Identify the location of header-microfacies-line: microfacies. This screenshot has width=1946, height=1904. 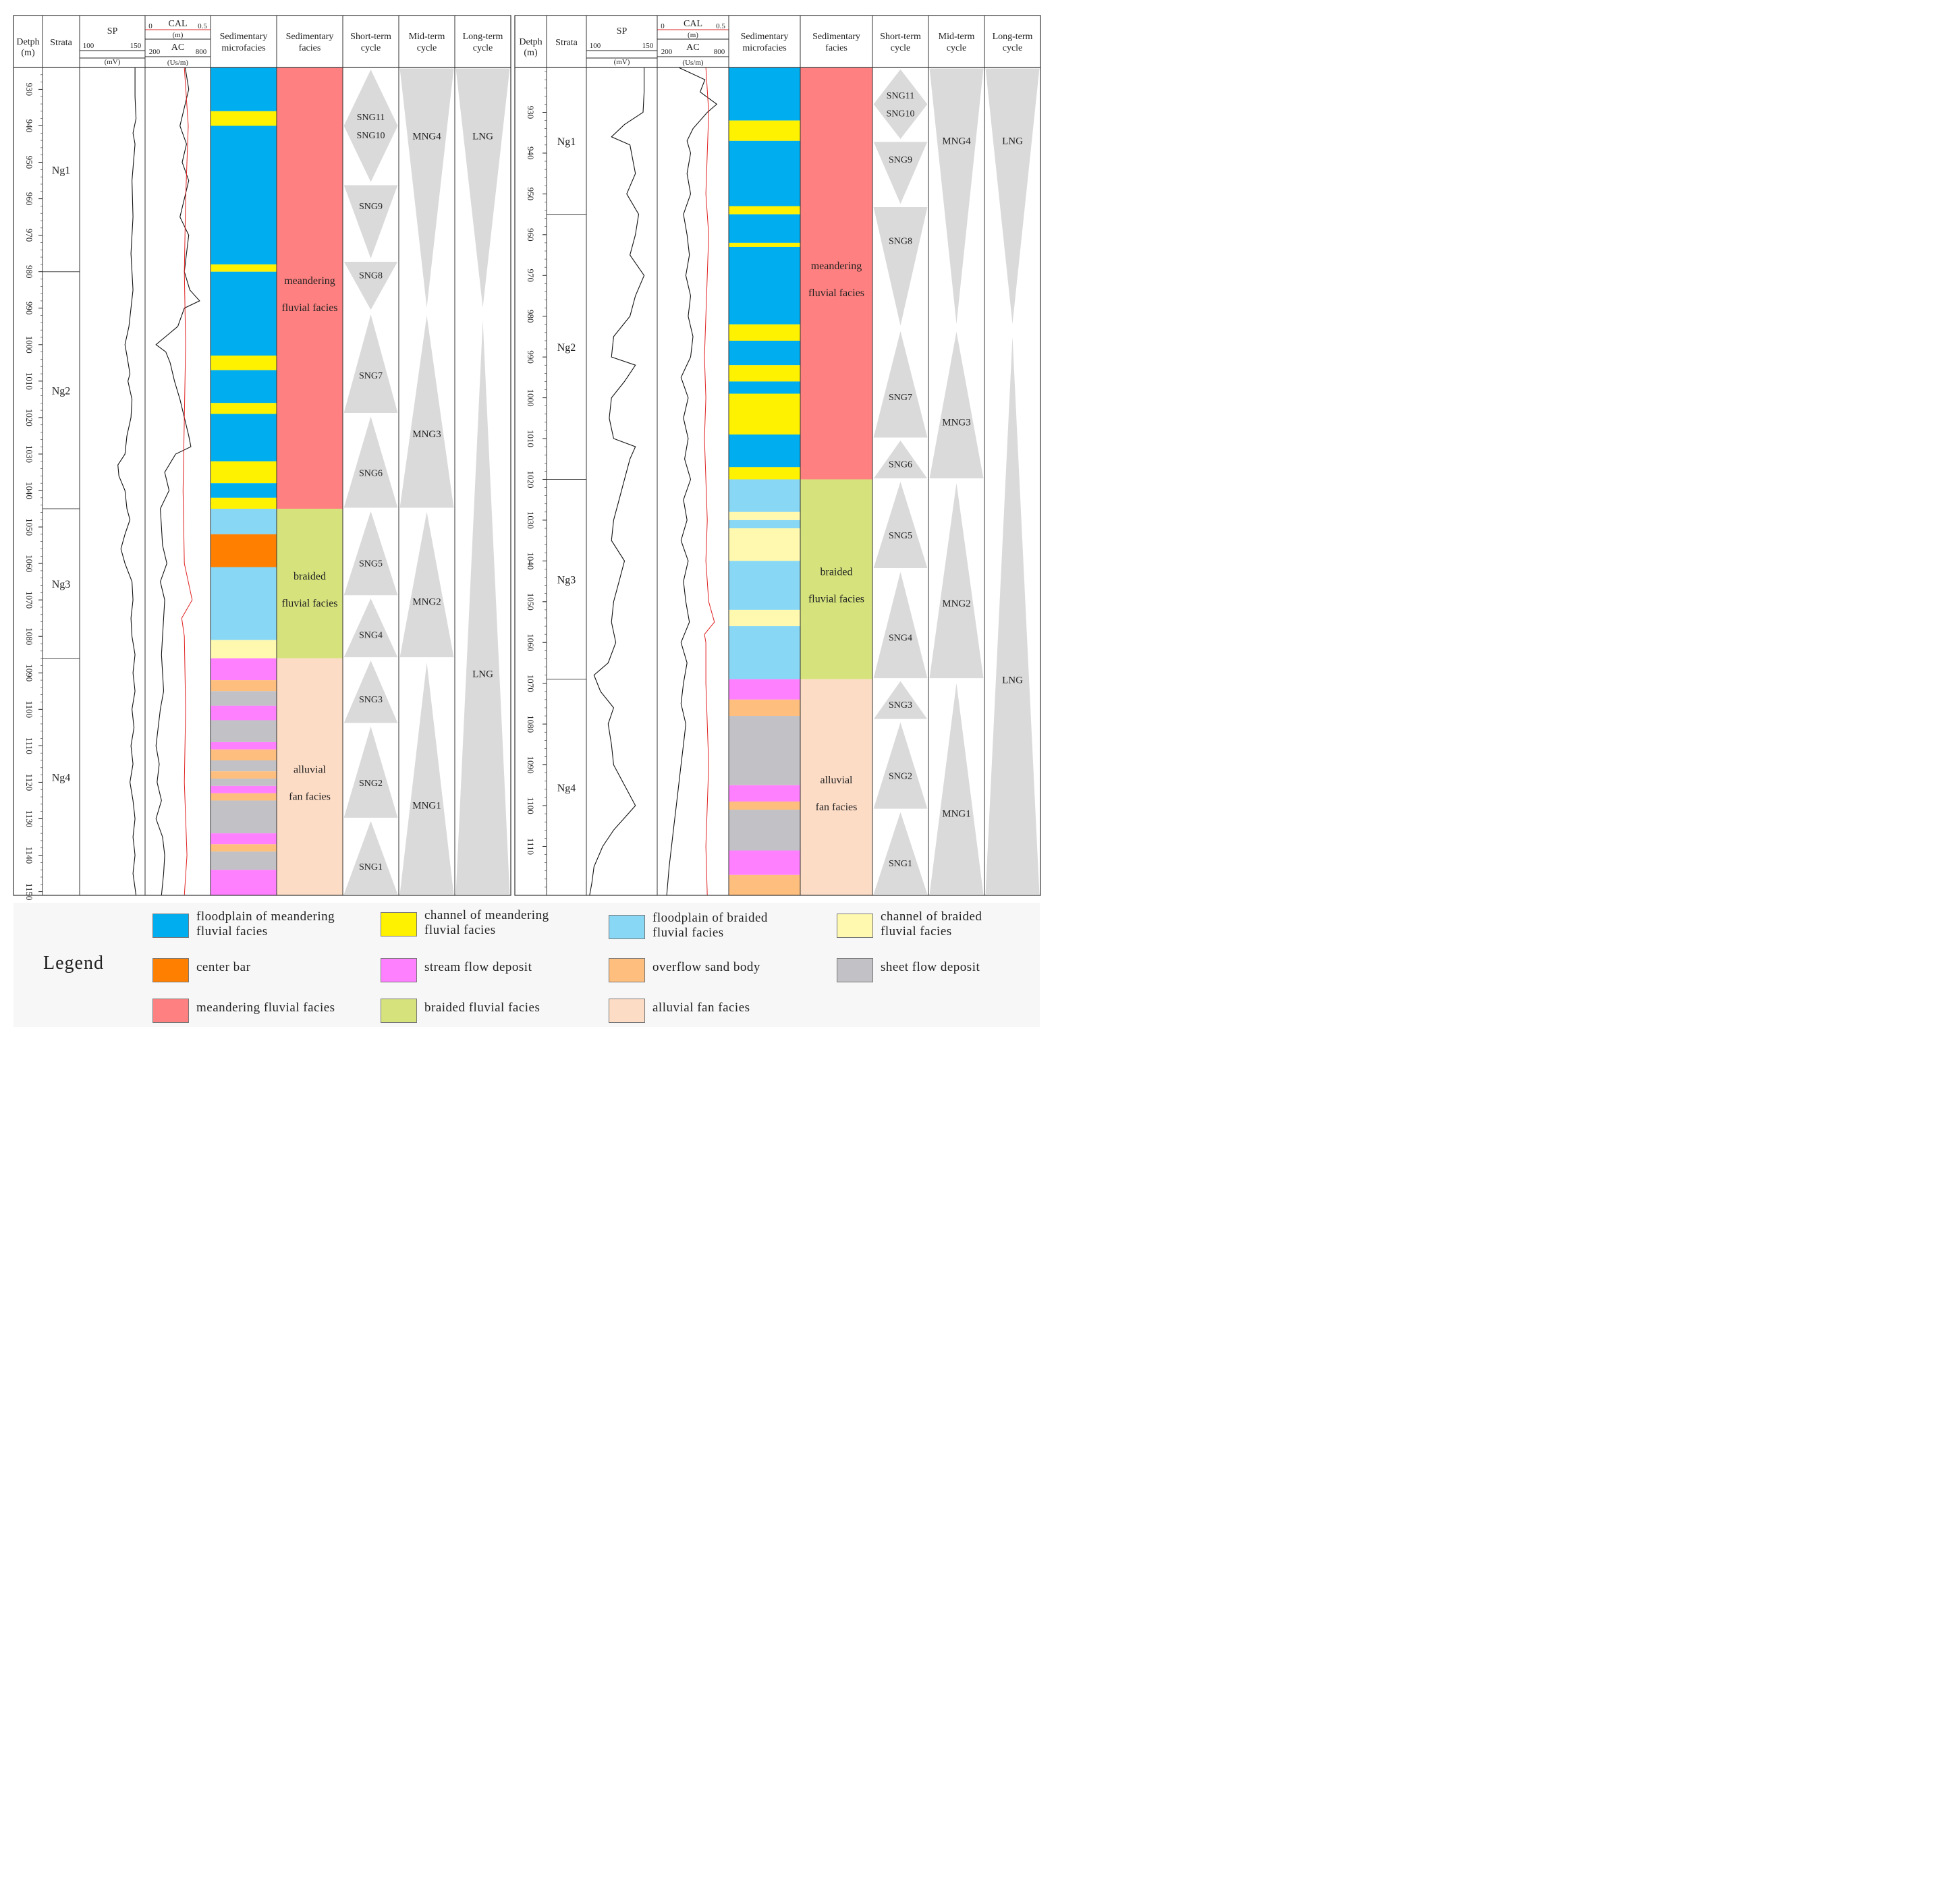
(764, 48).